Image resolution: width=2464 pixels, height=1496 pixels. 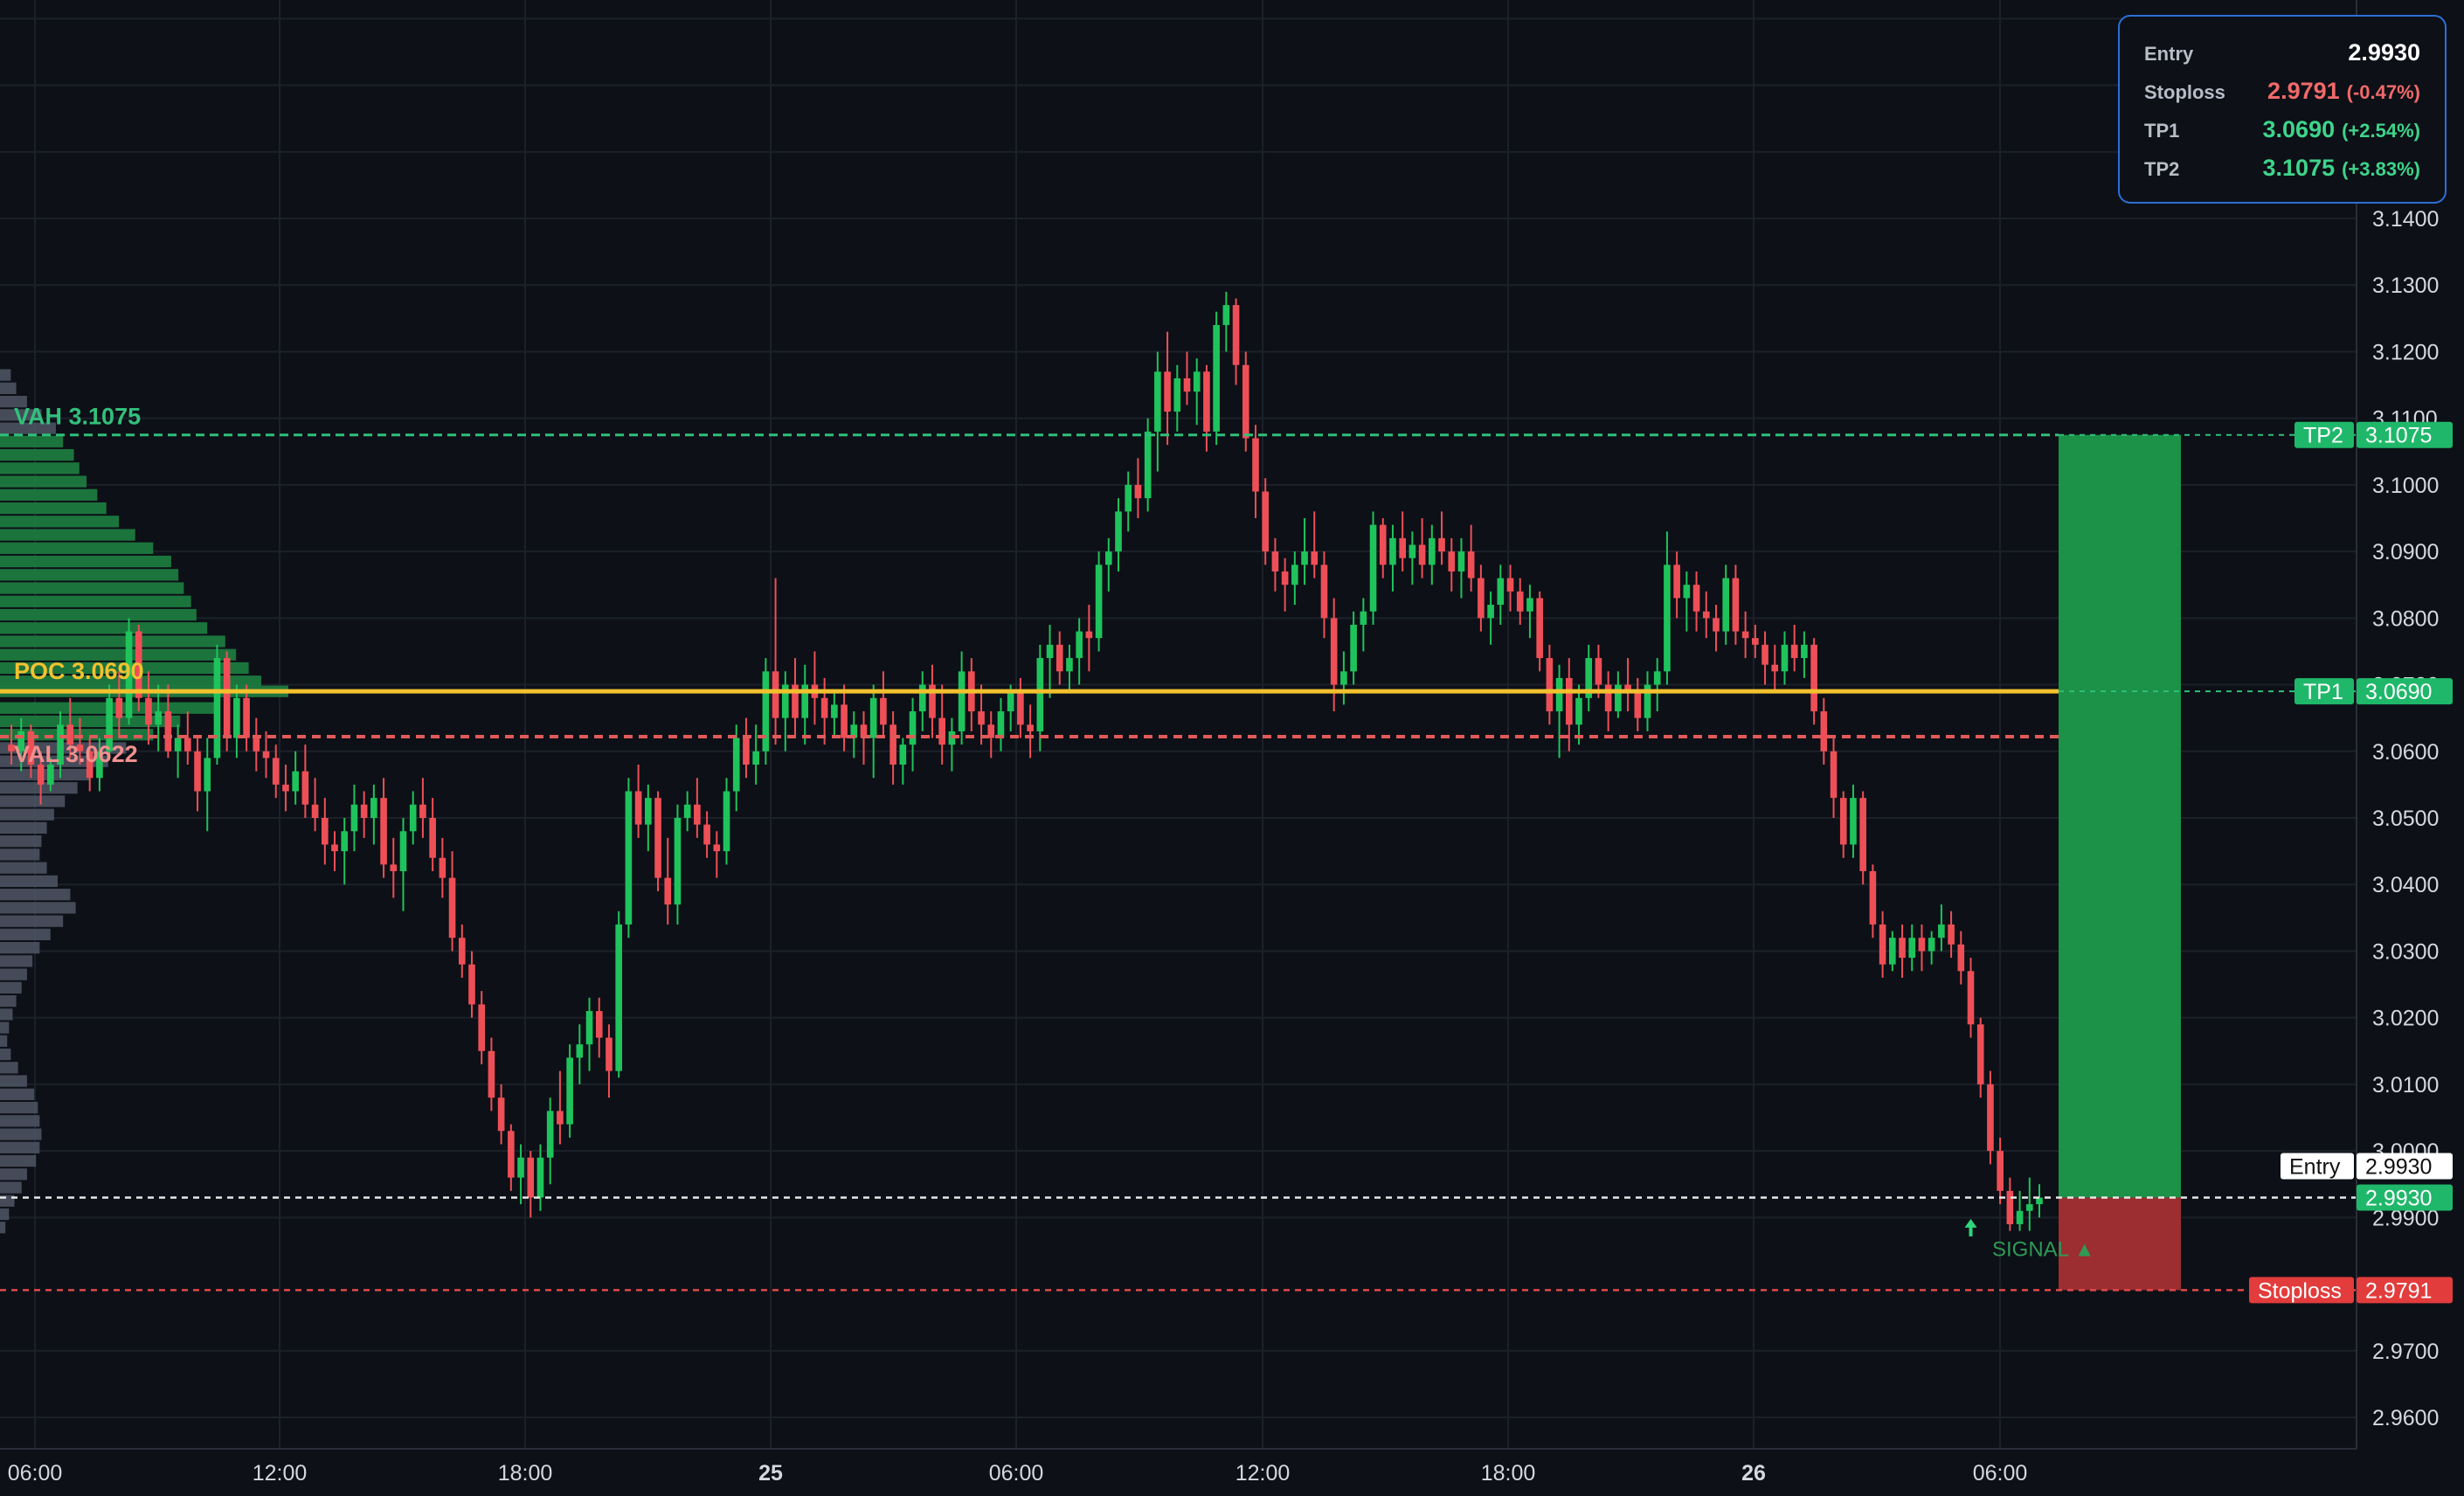 I want to click on info-label-entry: Entry, so click(x=2169, y=54).